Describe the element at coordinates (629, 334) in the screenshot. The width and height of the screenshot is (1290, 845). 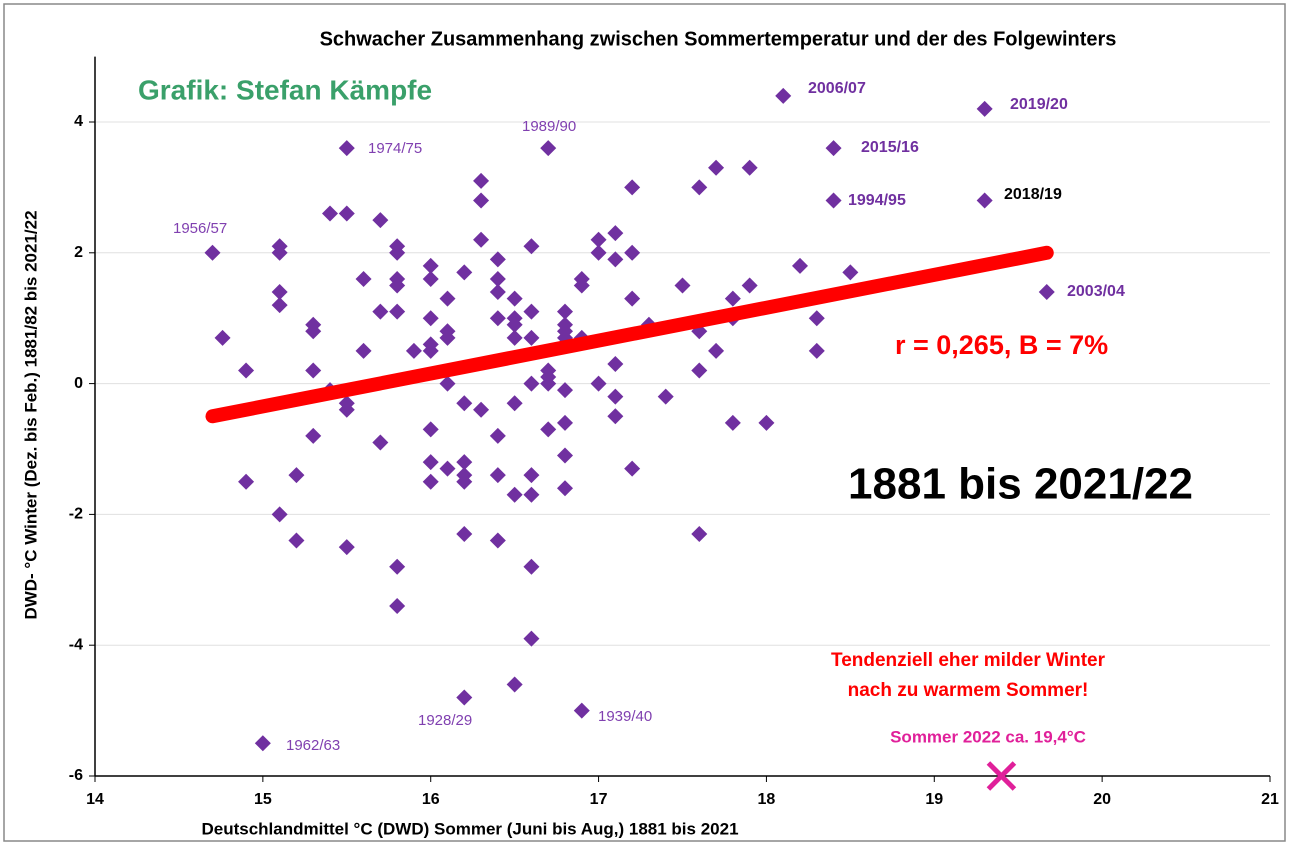
I see `trend-line` at that location.